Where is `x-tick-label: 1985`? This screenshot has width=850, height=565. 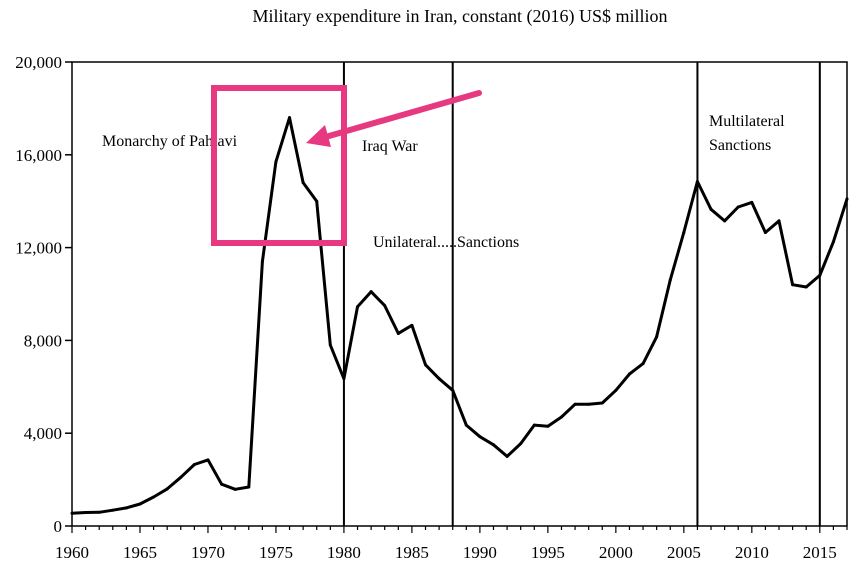
x-tick-label: 1985 is located at coordinates (412, 552).